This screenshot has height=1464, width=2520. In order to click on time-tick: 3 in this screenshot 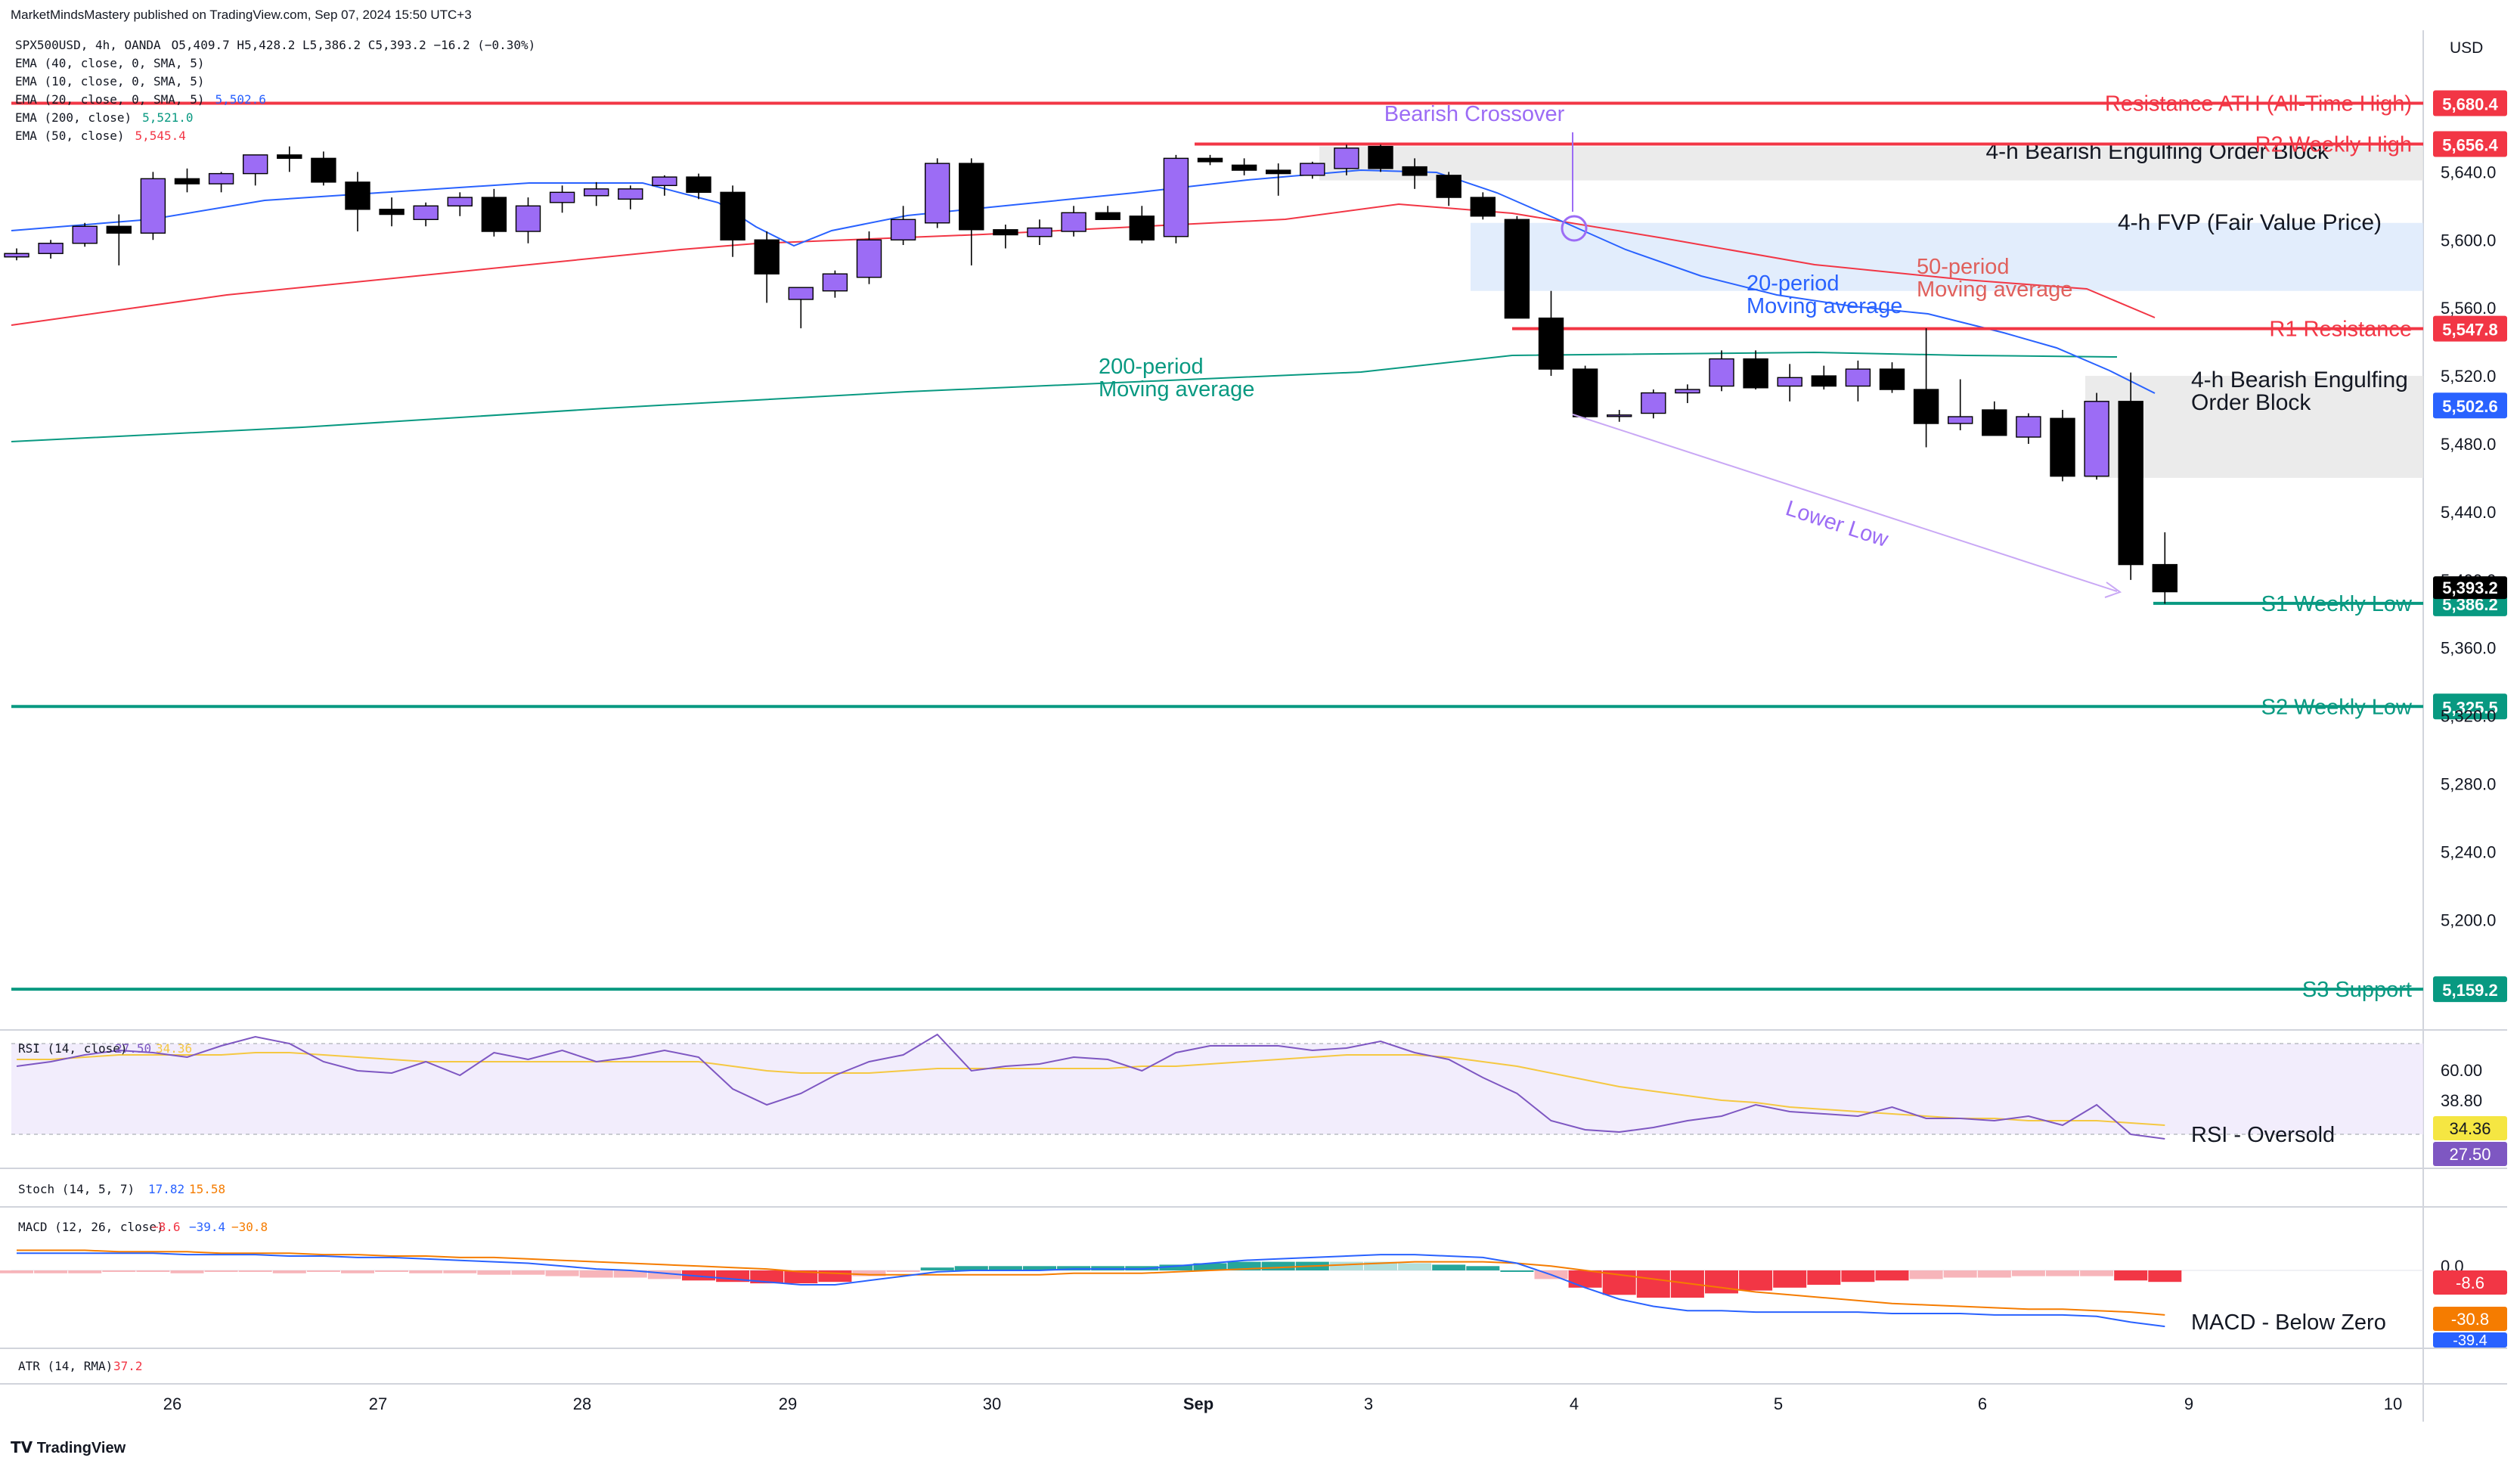, I will do `click(1368, 1403)`.